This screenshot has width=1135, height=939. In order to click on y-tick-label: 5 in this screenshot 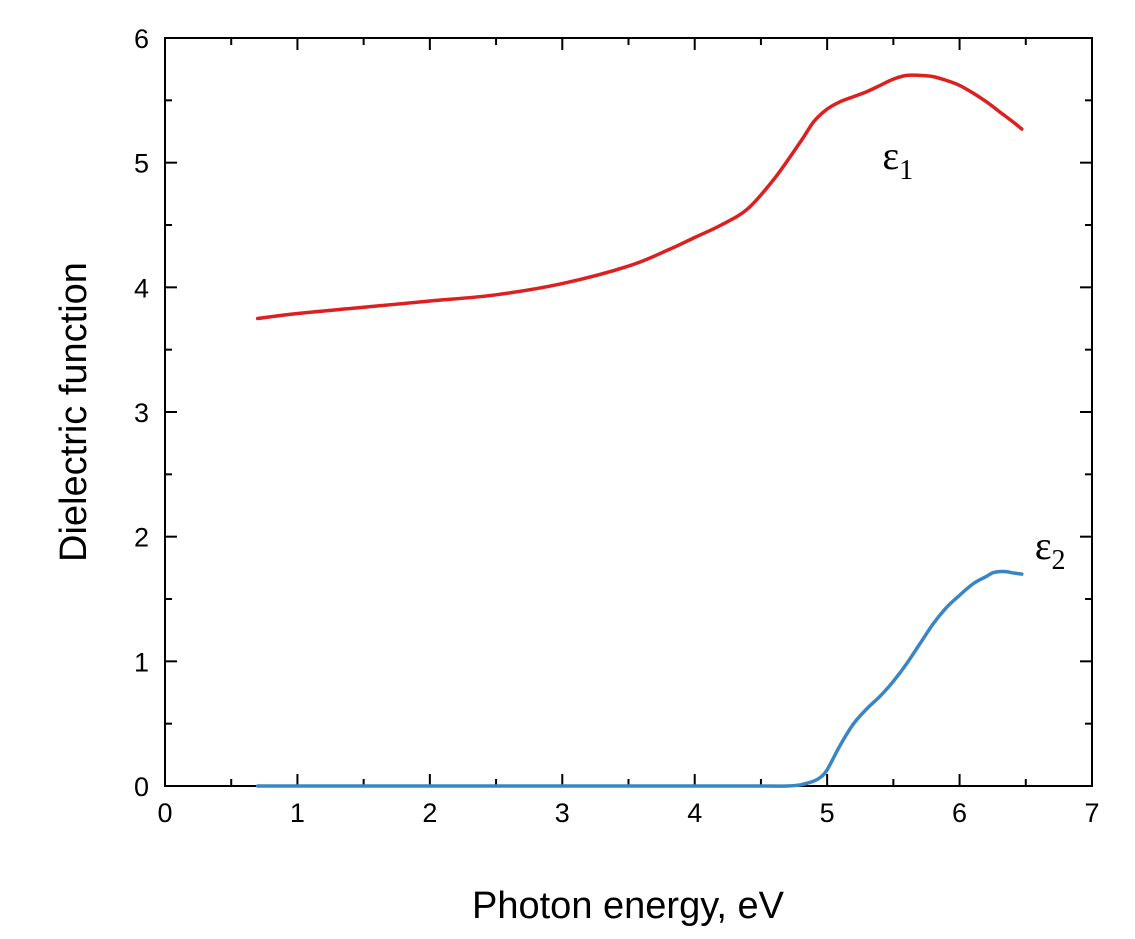, I will do `click(141, 164)`.